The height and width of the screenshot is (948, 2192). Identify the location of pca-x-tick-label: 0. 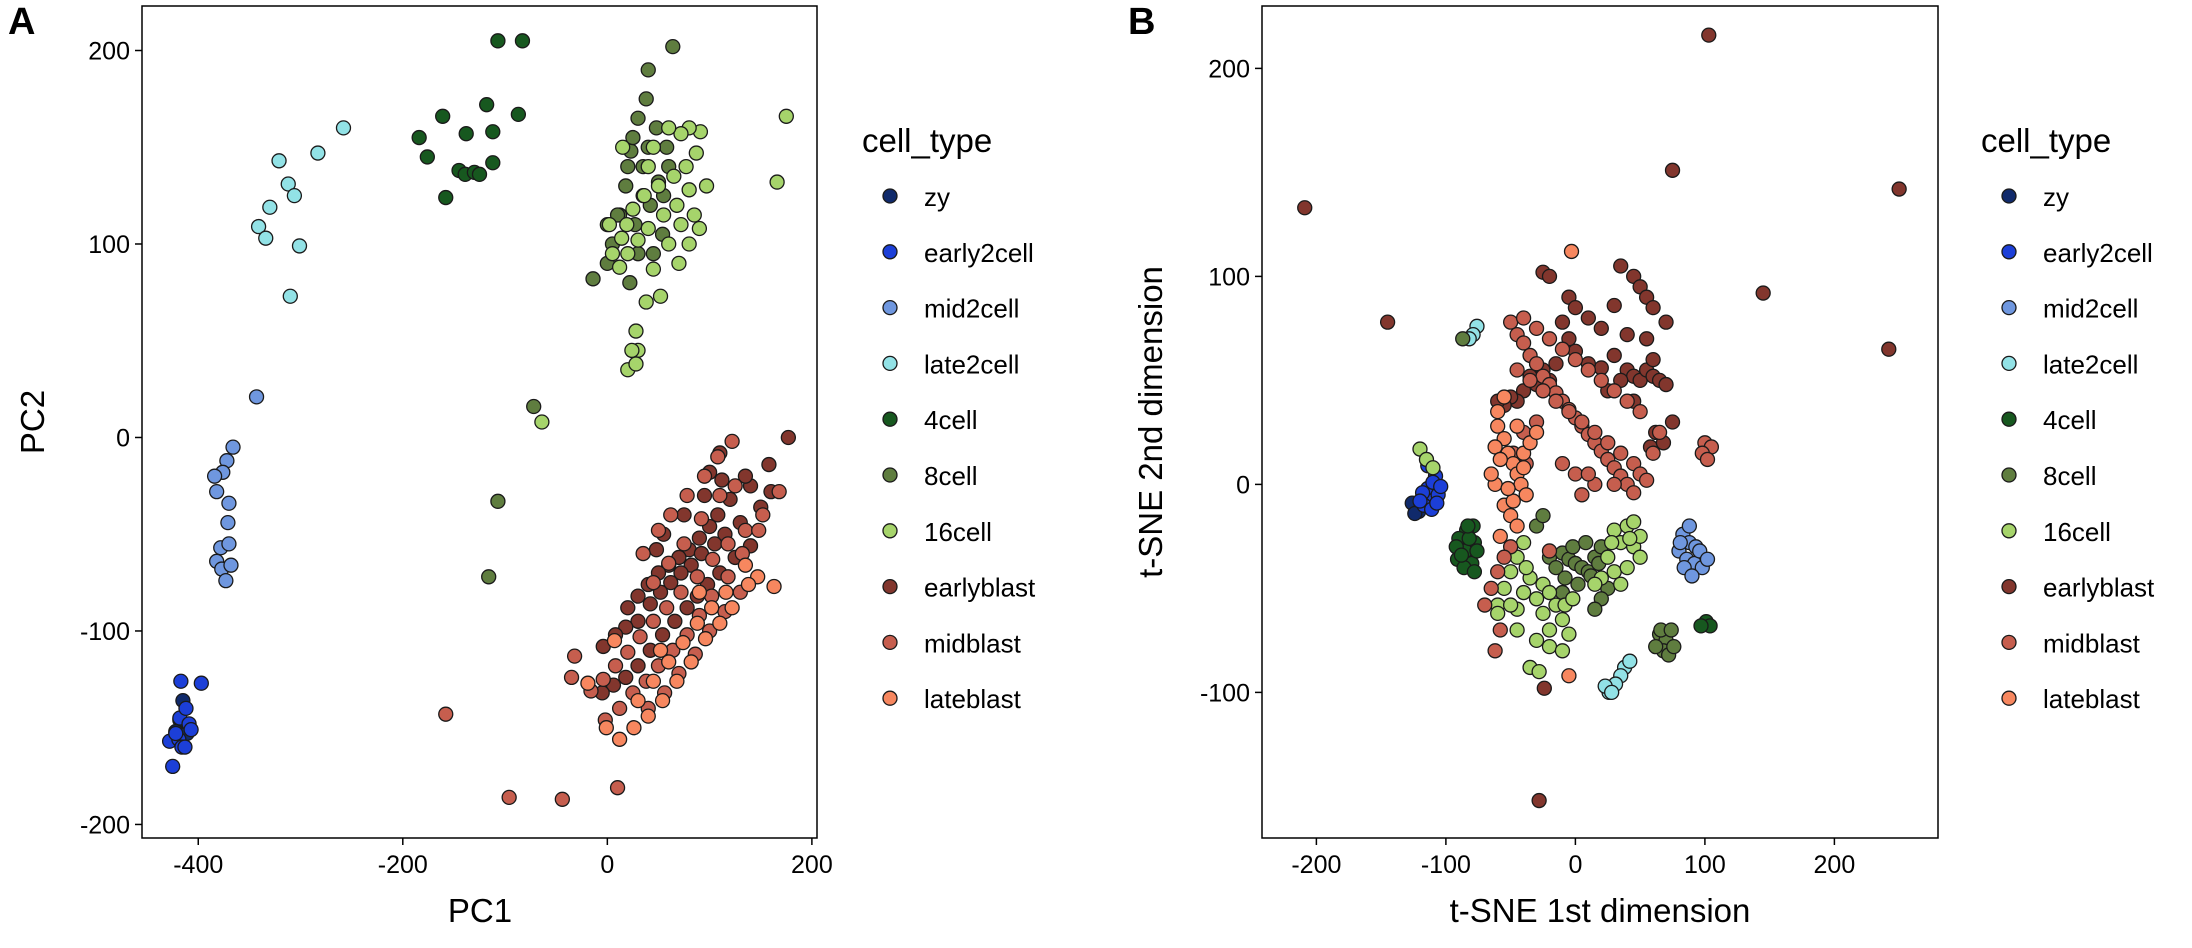
(607, 865).